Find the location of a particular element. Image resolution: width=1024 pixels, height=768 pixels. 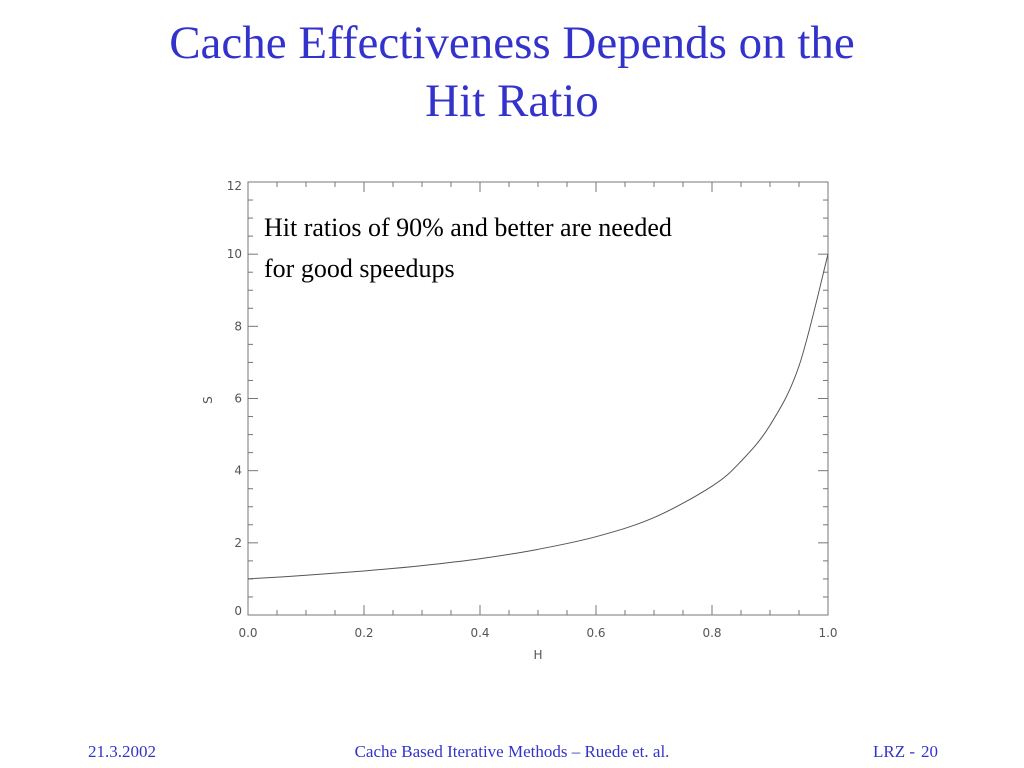

y-tick-label: 8 is located at coordinates (238, 326).